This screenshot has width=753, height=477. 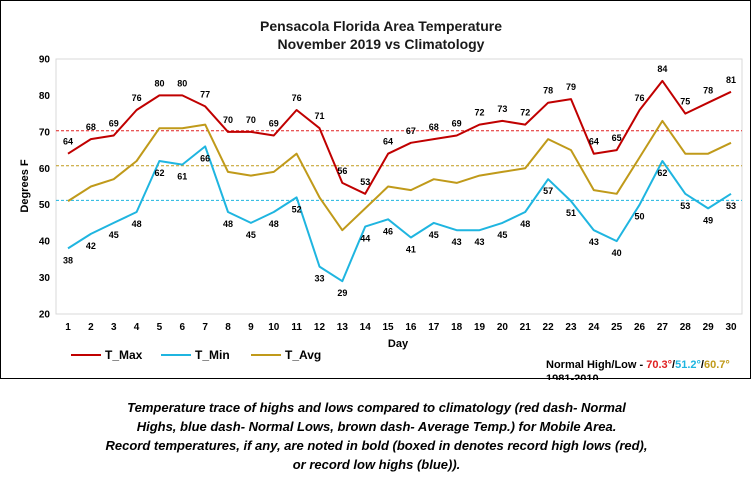 I want to click on x-tick-label: 11, so click(x=296, y=327).